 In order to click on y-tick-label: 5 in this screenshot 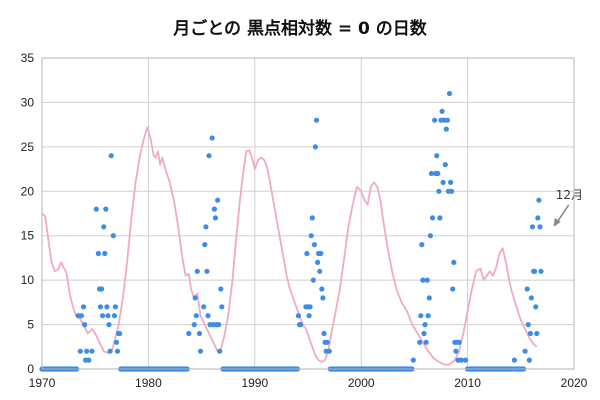, I will do `click(30, 325)`.